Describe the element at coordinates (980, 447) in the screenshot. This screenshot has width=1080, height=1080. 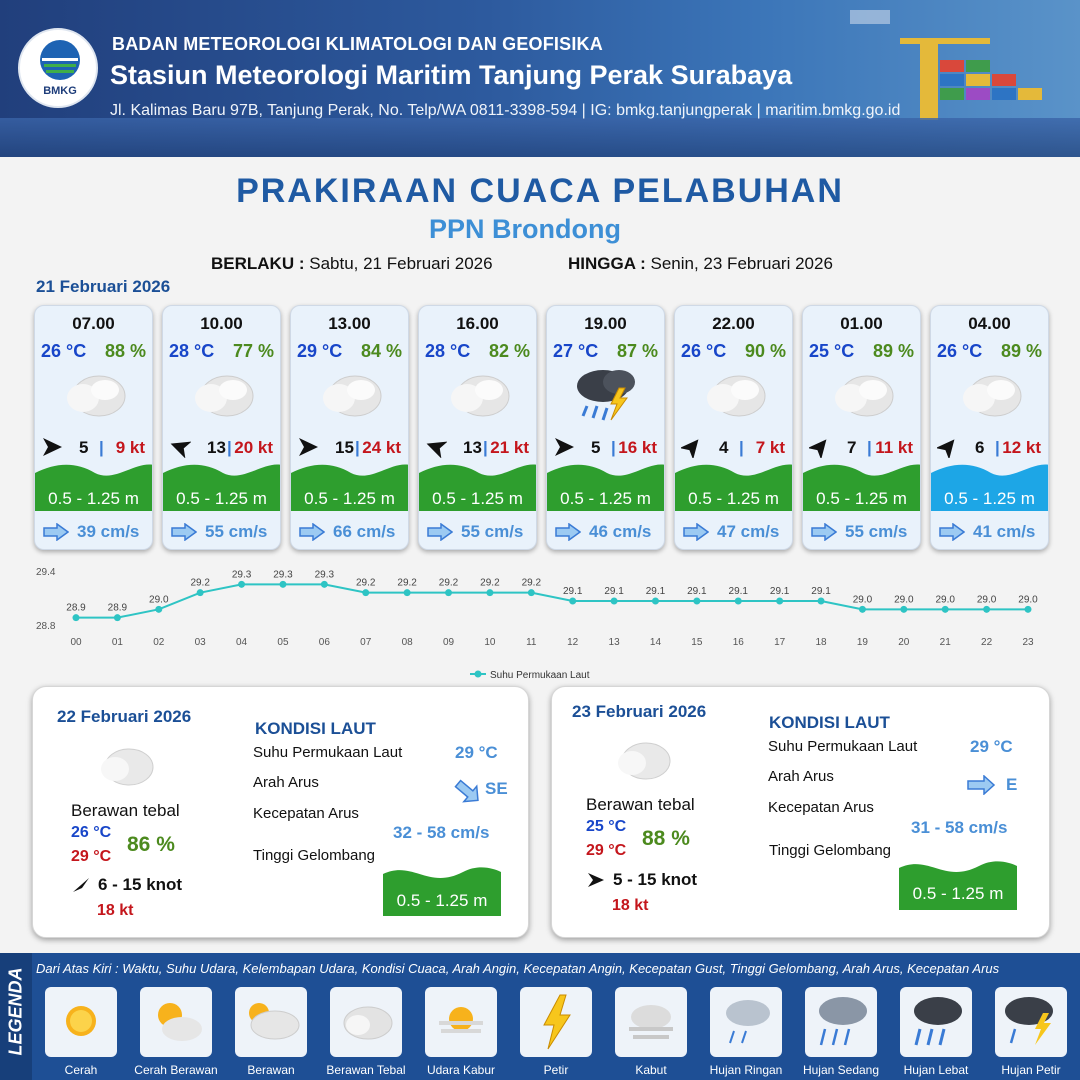
I see `wind-speed: 6` at that location.